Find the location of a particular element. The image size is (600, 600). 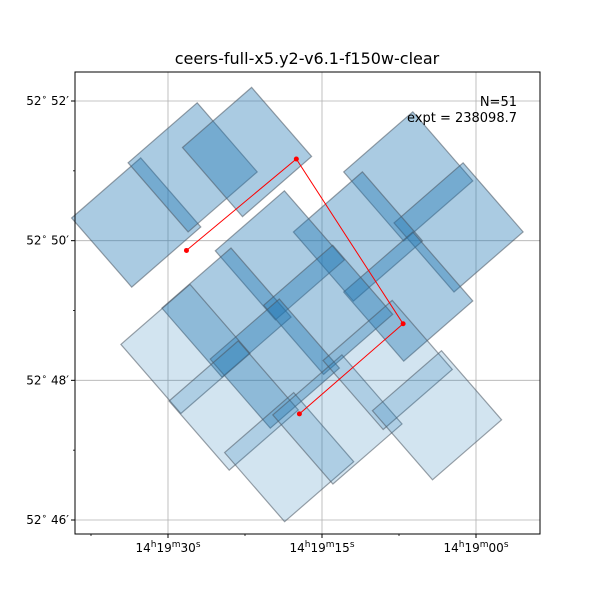

x-axis: 14h19m30s 14h19m15s 14h19m00s is located at coordinates (299, 544).